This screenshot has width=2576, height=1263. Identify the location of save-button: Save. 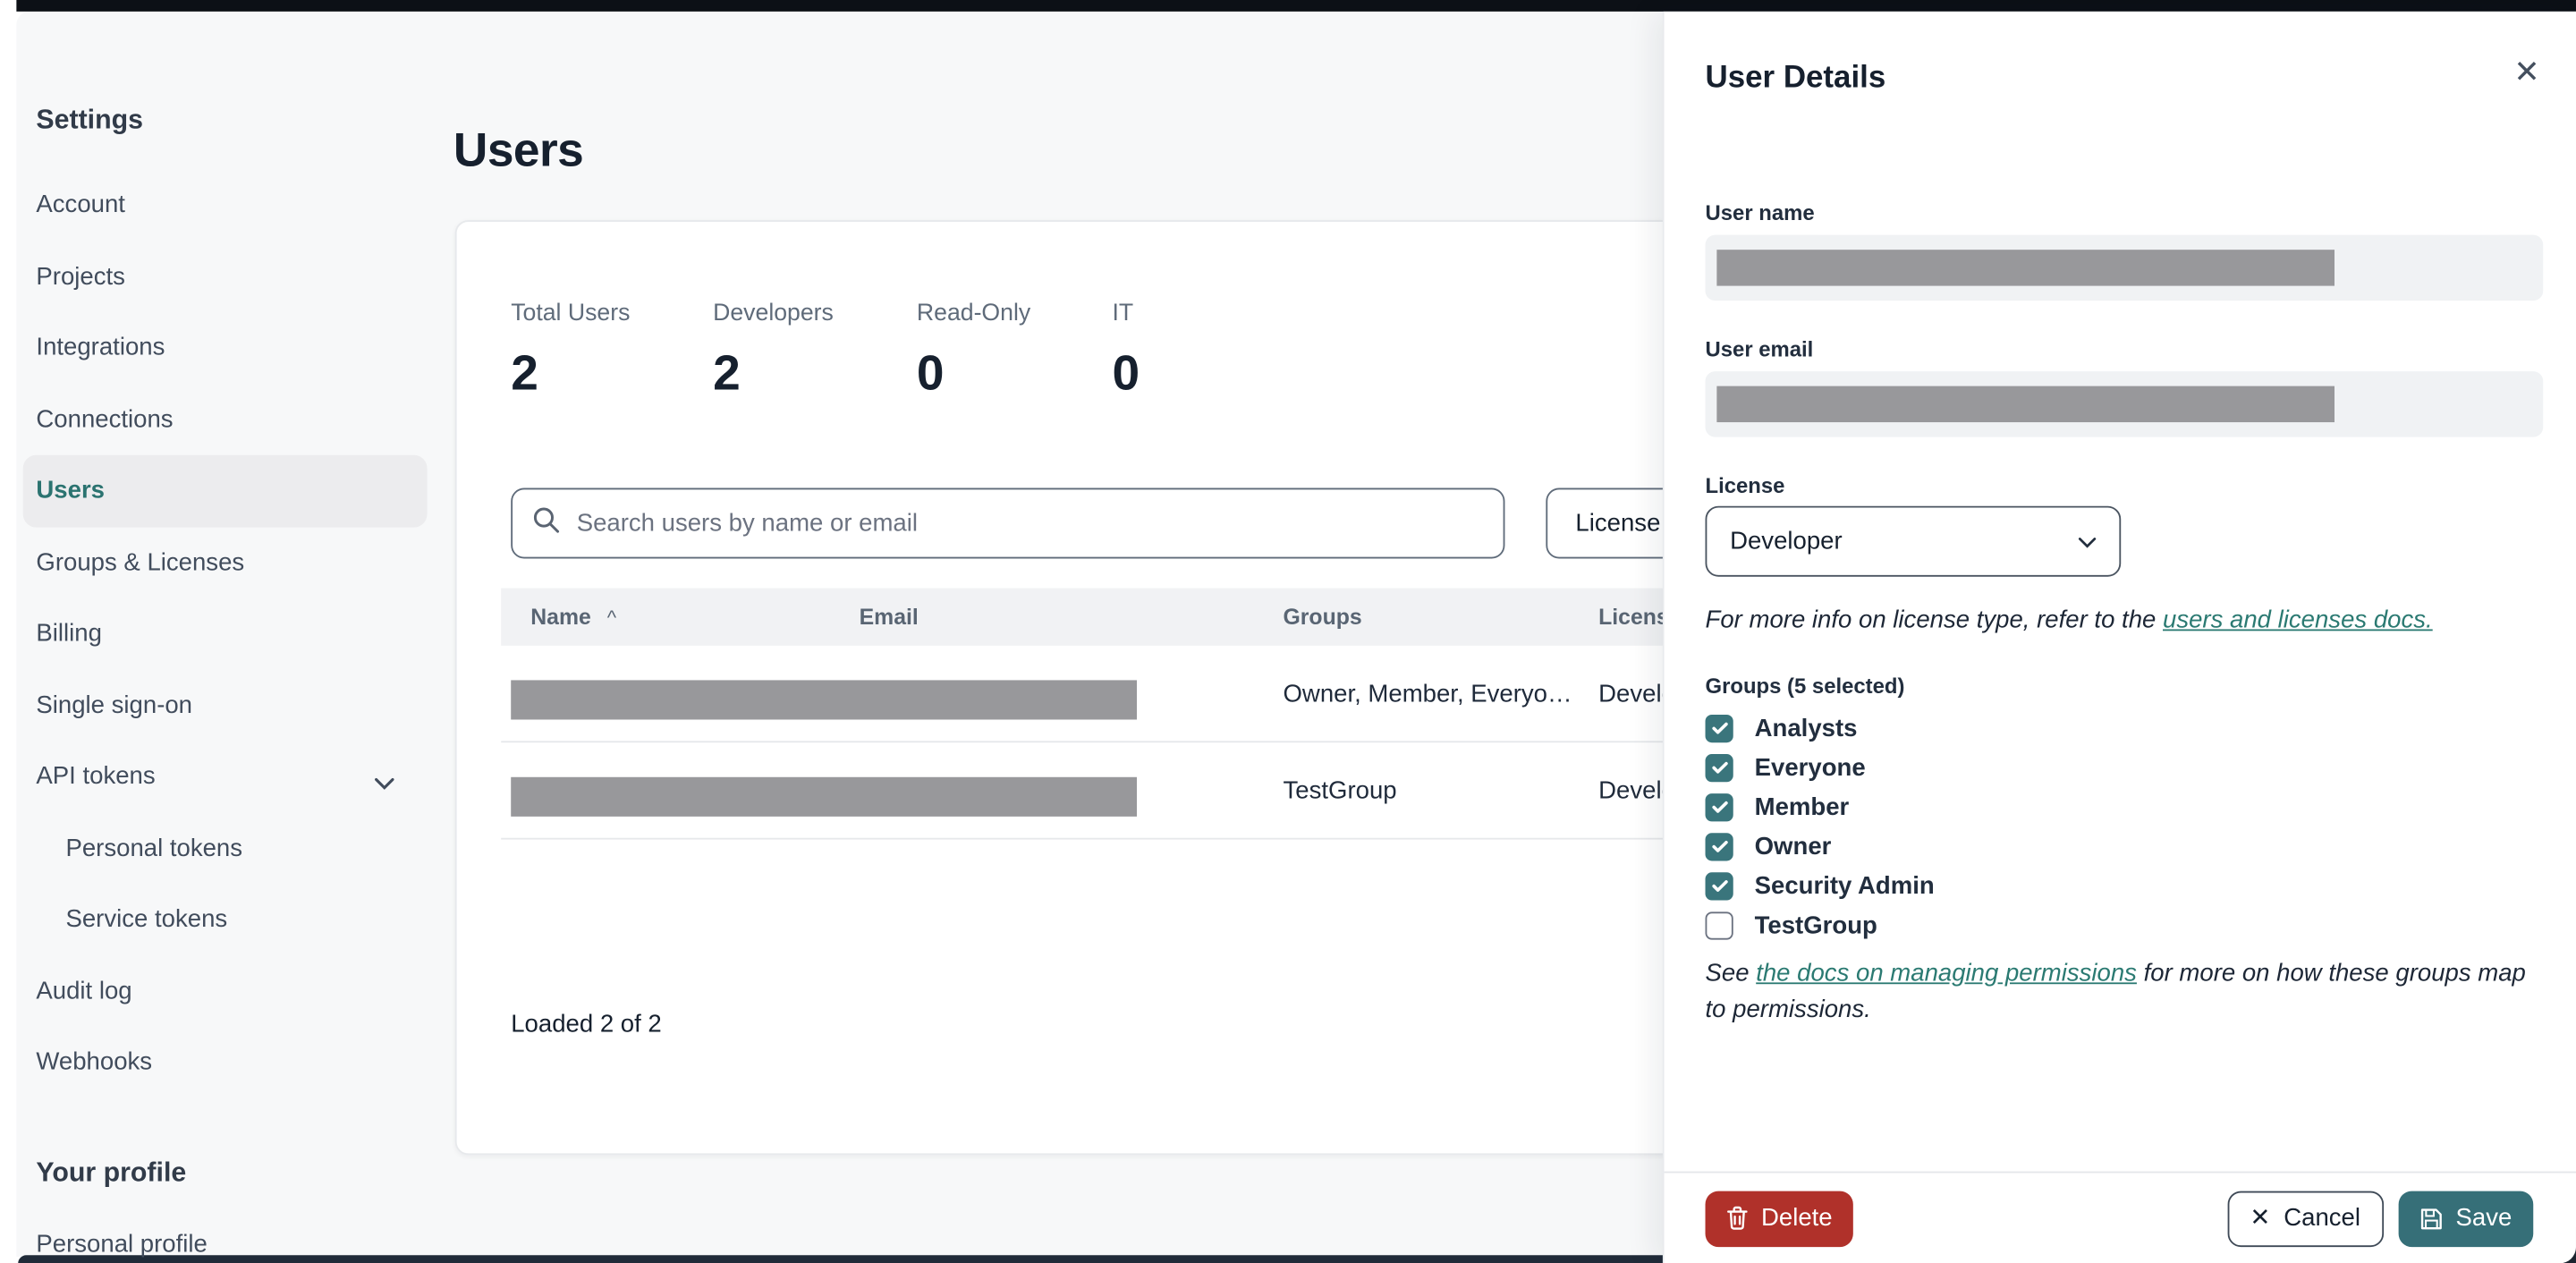
(2466, 1218).